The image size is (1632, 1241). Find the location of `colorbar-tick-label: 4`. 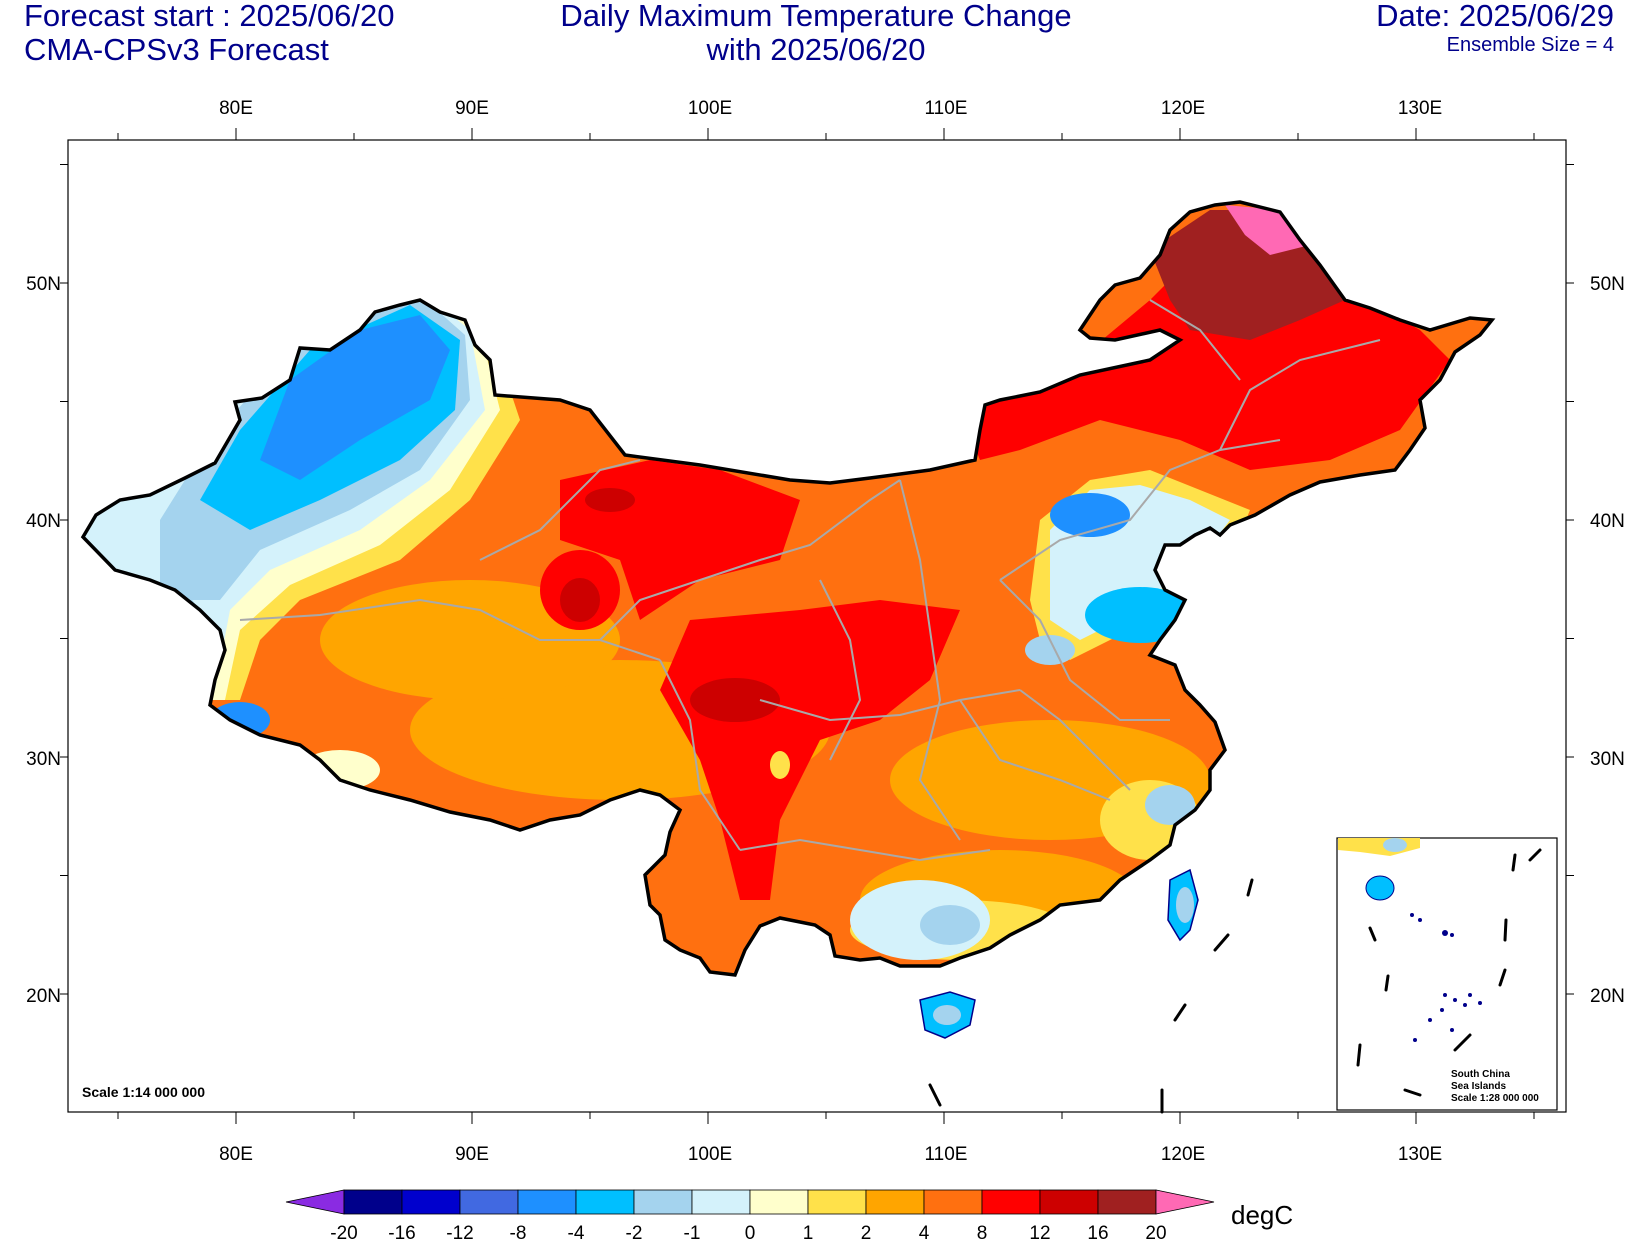

colorbar-tick-label: 4 is located at coordinates (924, 1232).